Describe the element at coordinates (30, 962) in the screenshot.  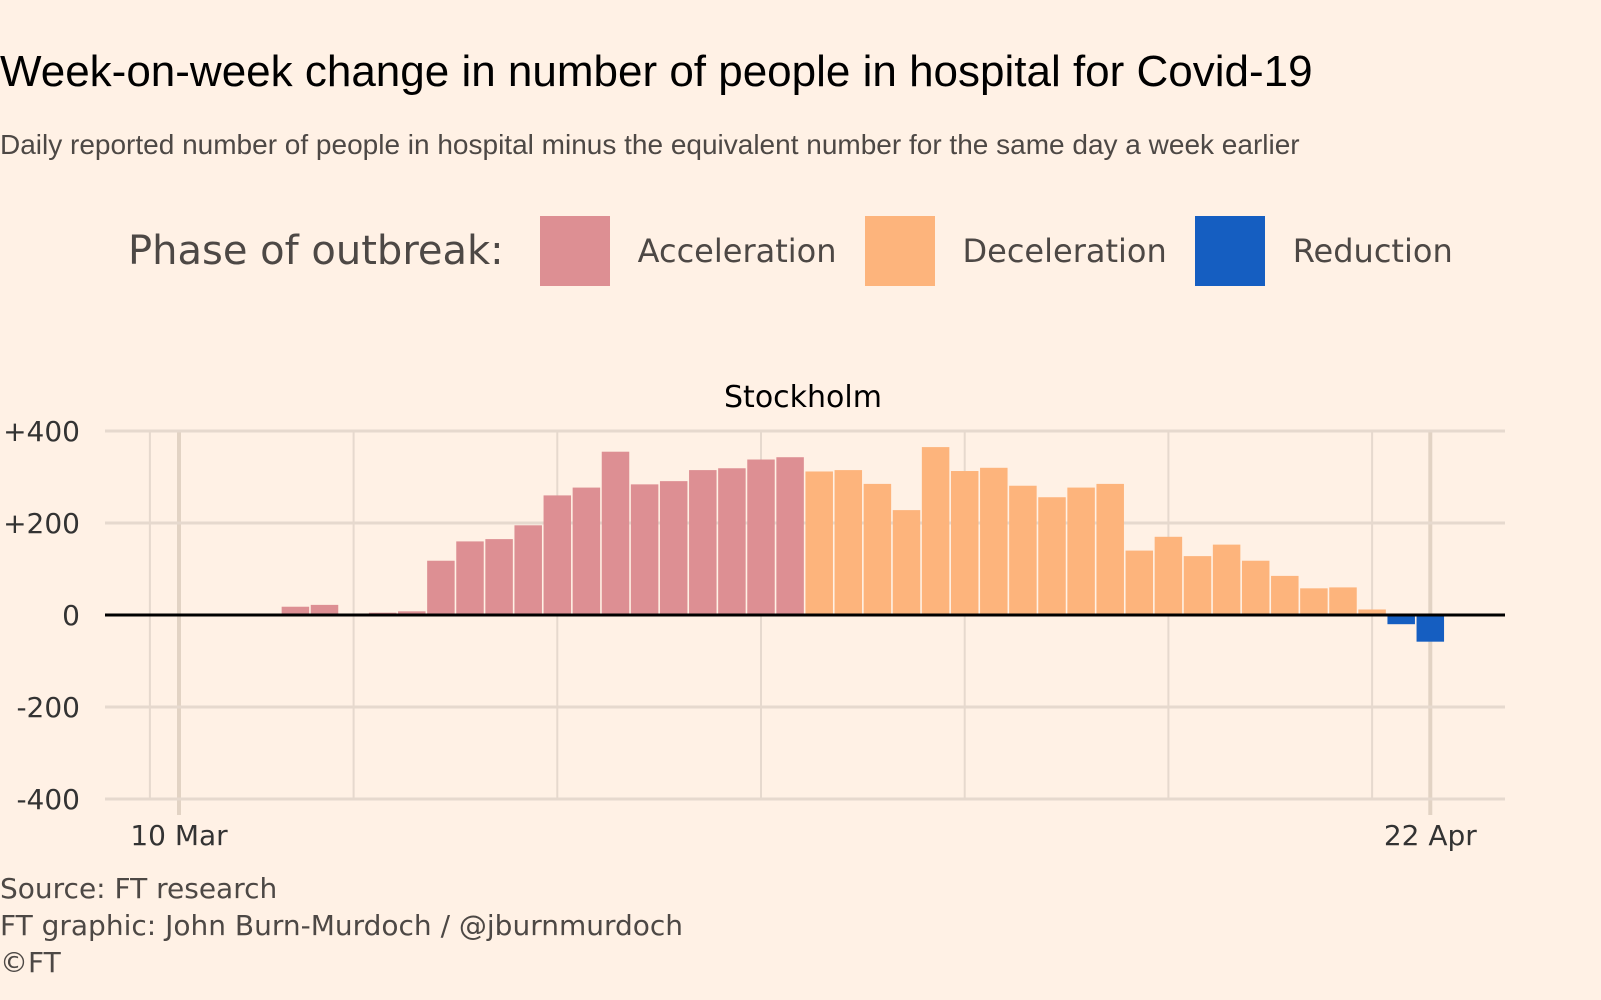
I see `copyright: ©FT` at that location.